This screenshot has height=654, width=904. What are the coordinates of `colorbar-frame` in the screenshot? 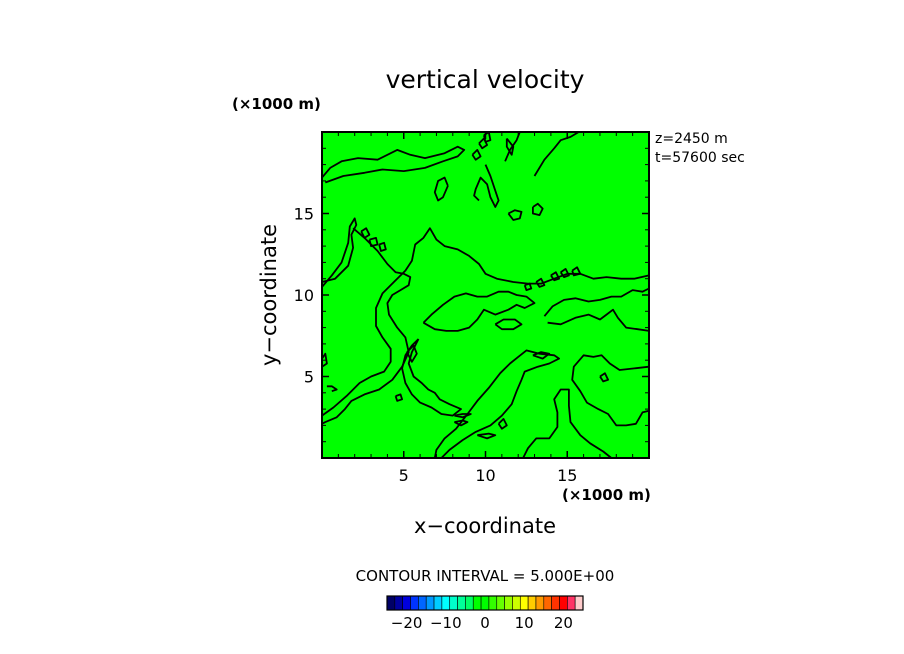 It's located at (485, 603).